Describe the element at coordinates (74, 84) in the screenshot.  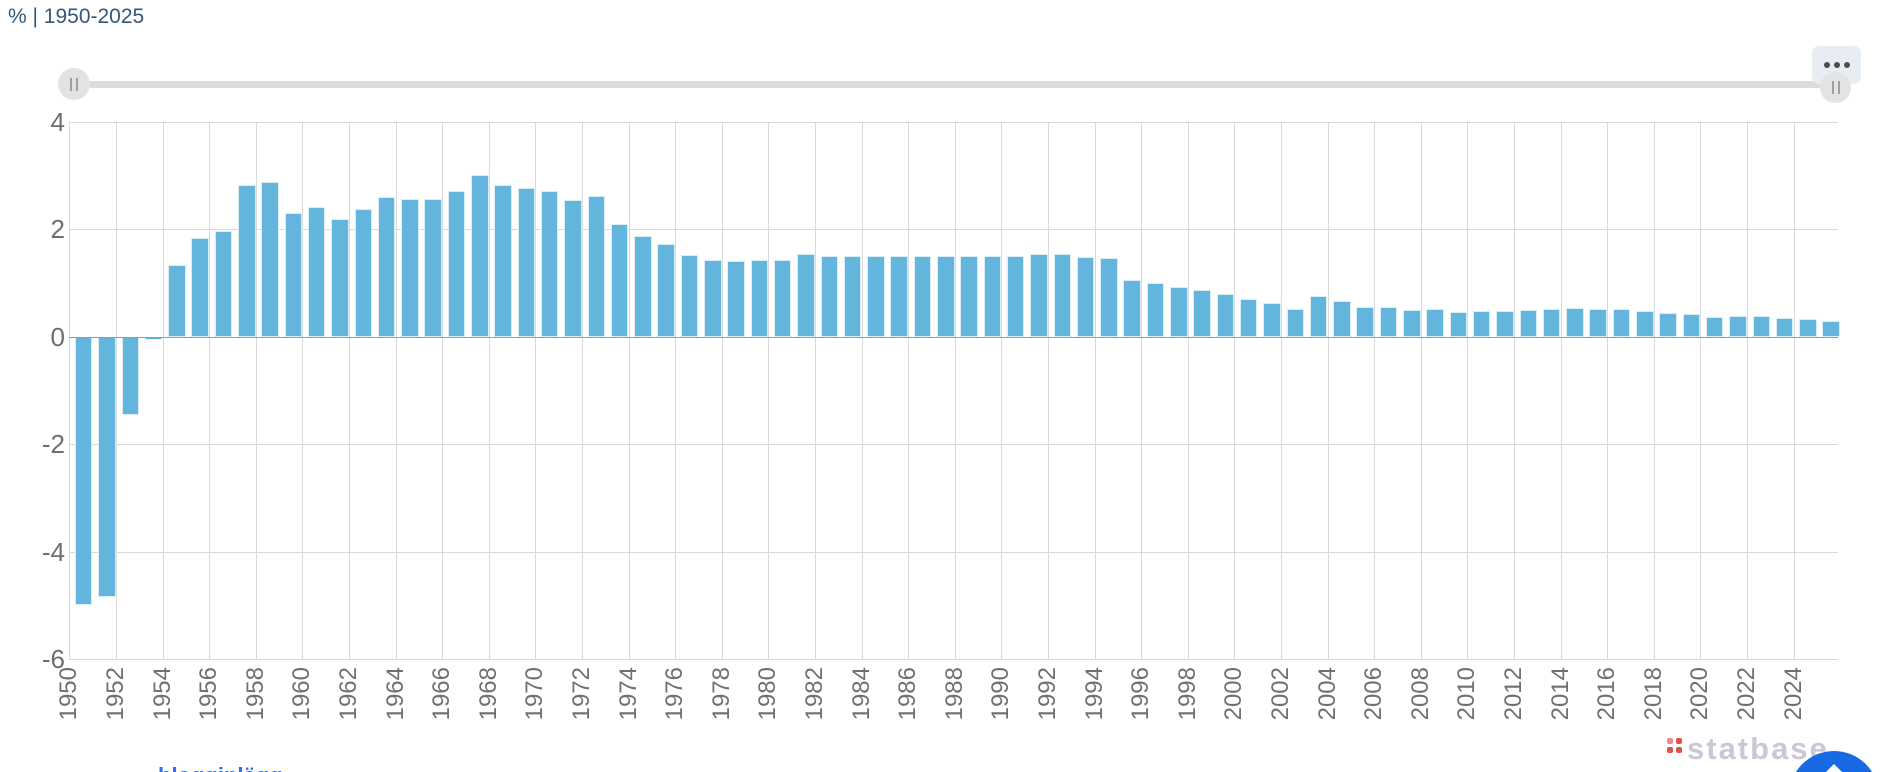
I see `range-slider-handle-left` at that location.